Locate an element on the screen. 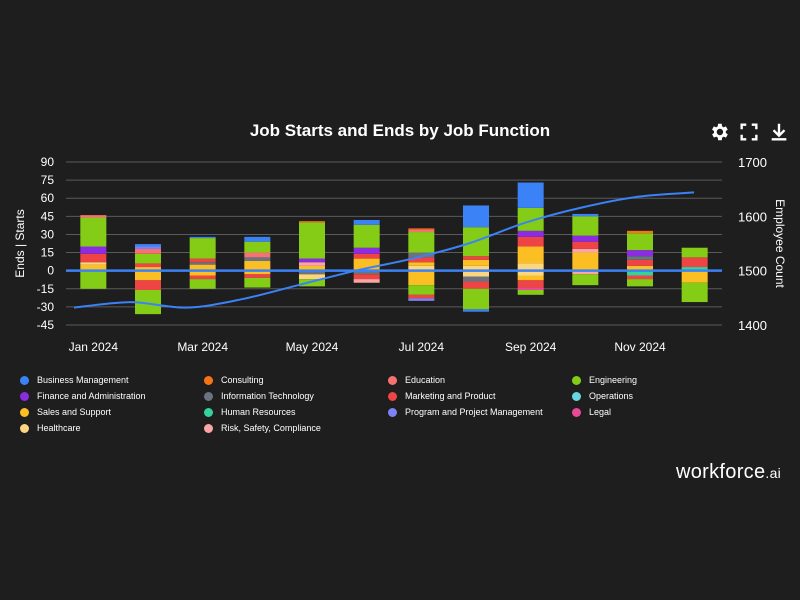 The height and width of the screenshot is (600, 800). legend-label: Human Resources is located at coordinates (258, 412).